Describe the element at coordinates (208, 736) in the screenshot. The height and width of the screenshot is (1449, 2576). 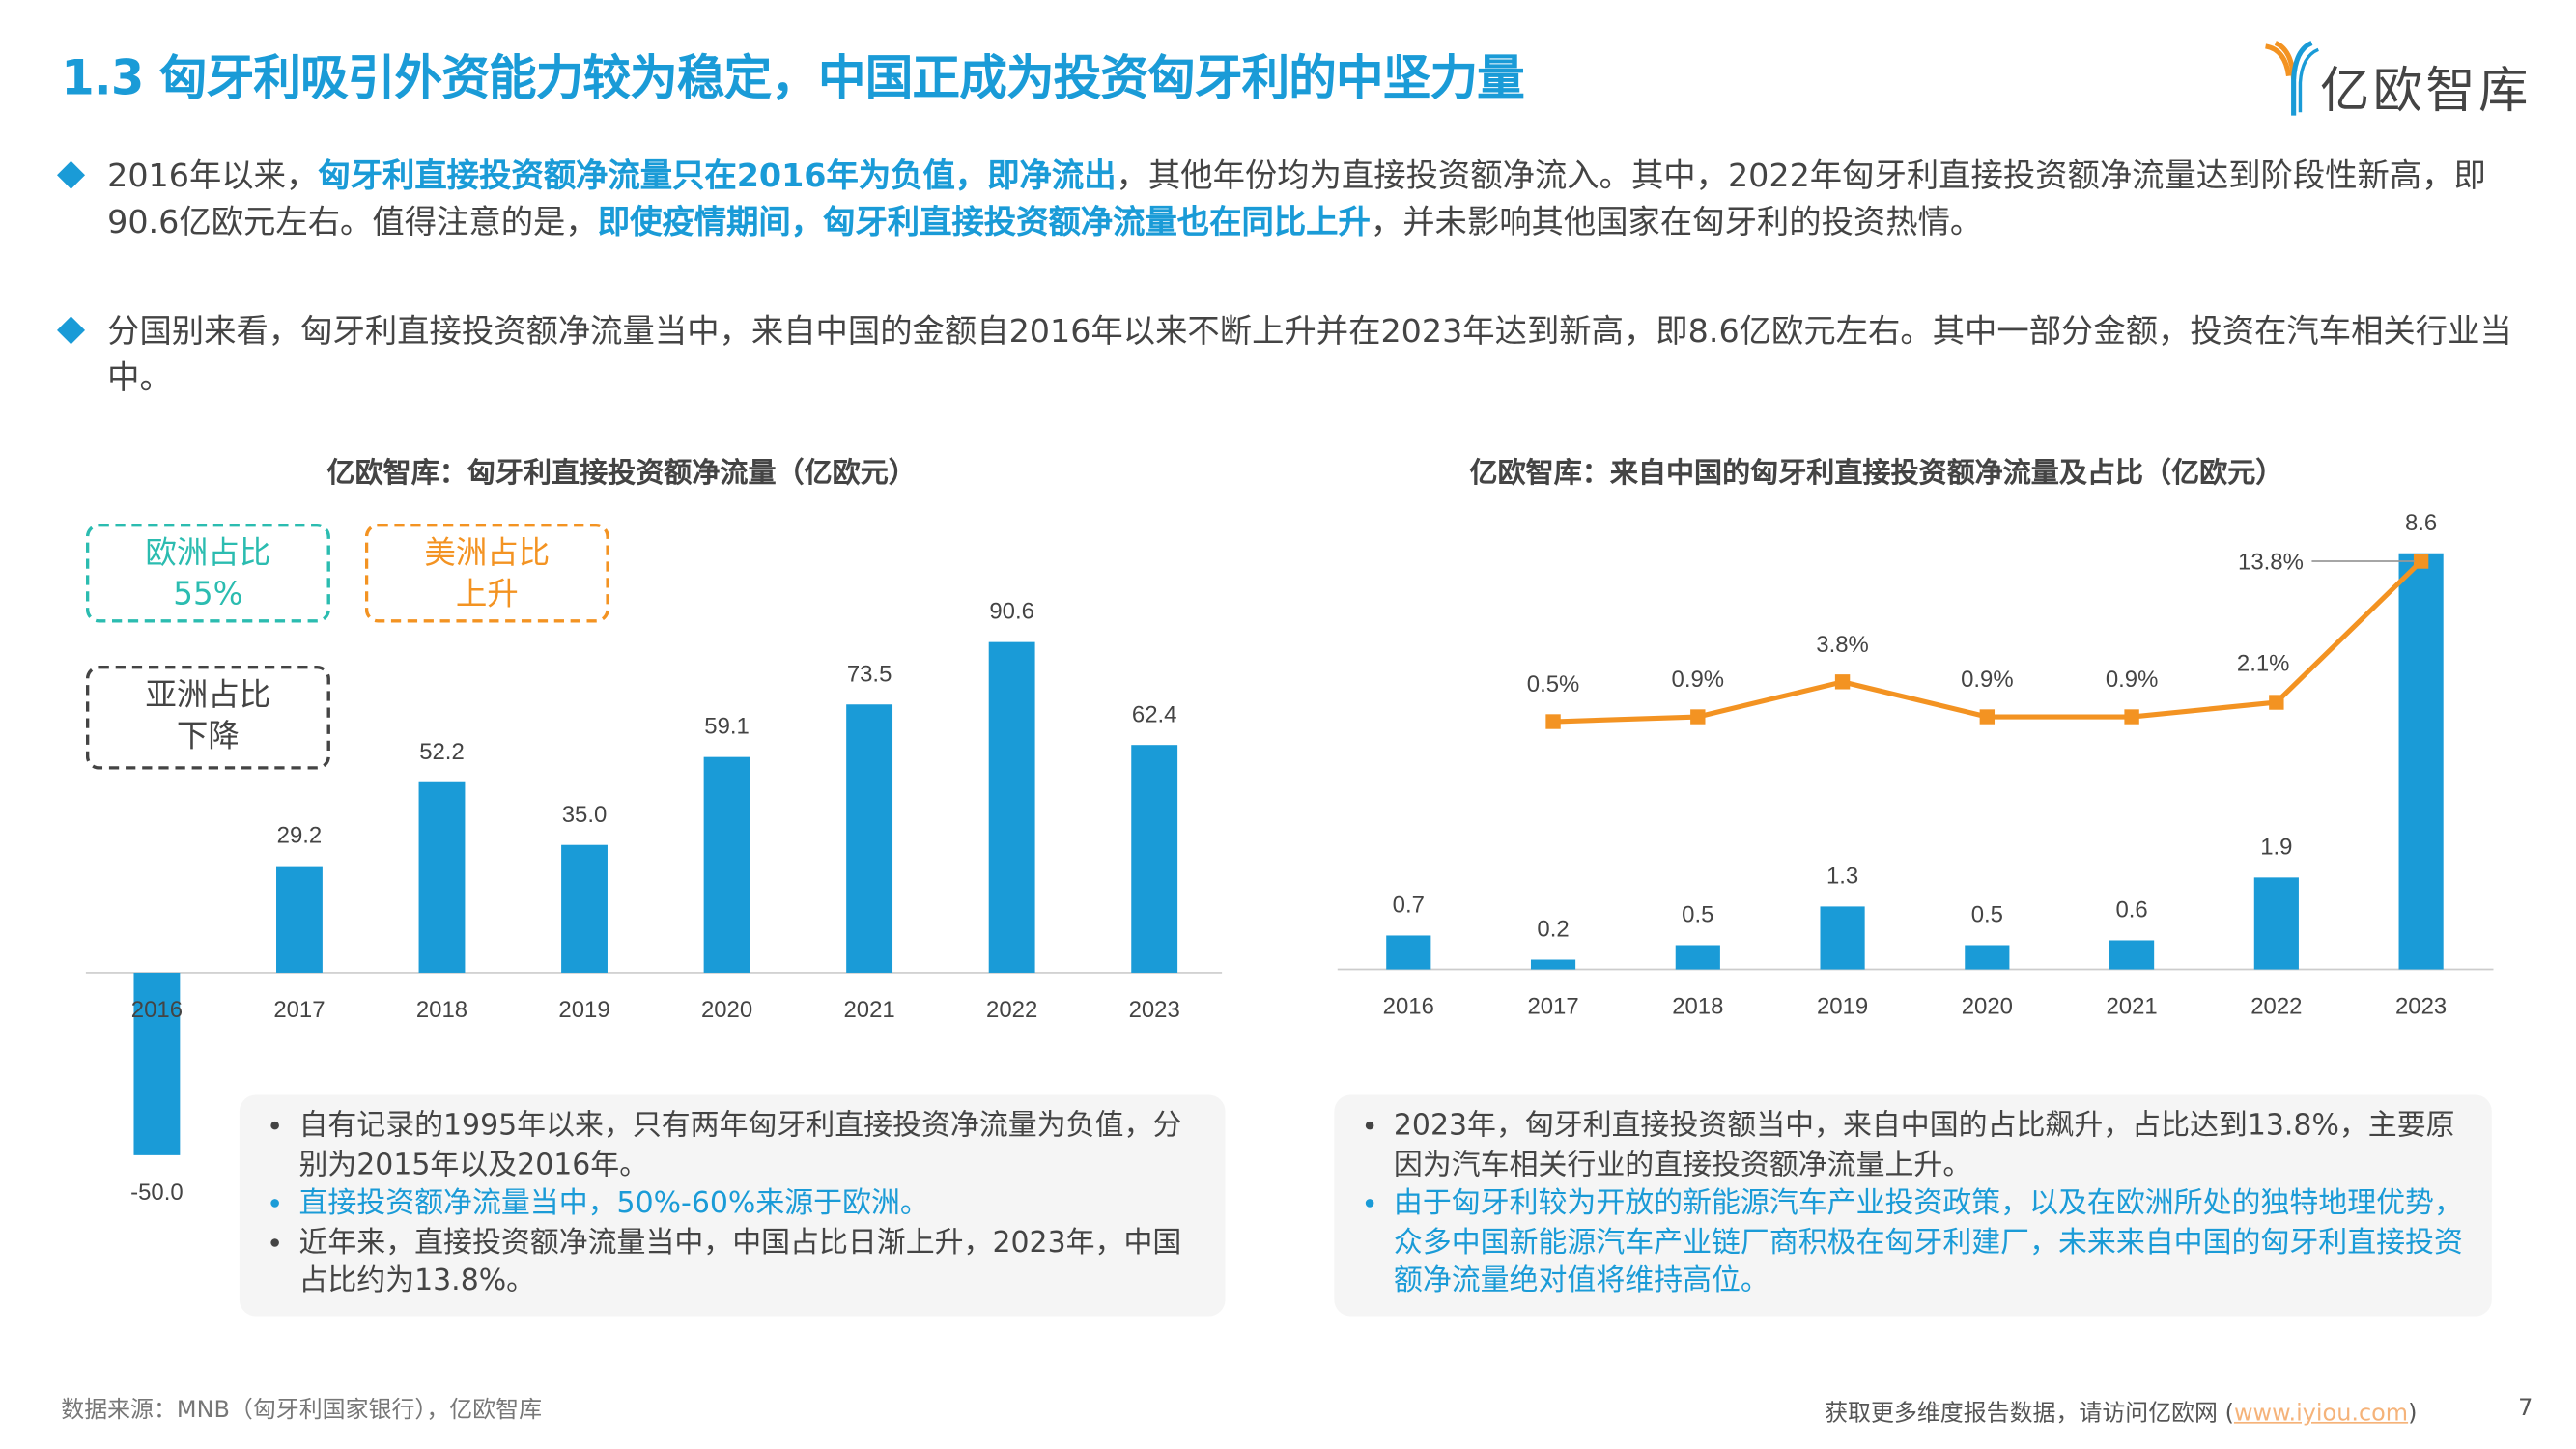
I see `tag-value: 下降` at that location.